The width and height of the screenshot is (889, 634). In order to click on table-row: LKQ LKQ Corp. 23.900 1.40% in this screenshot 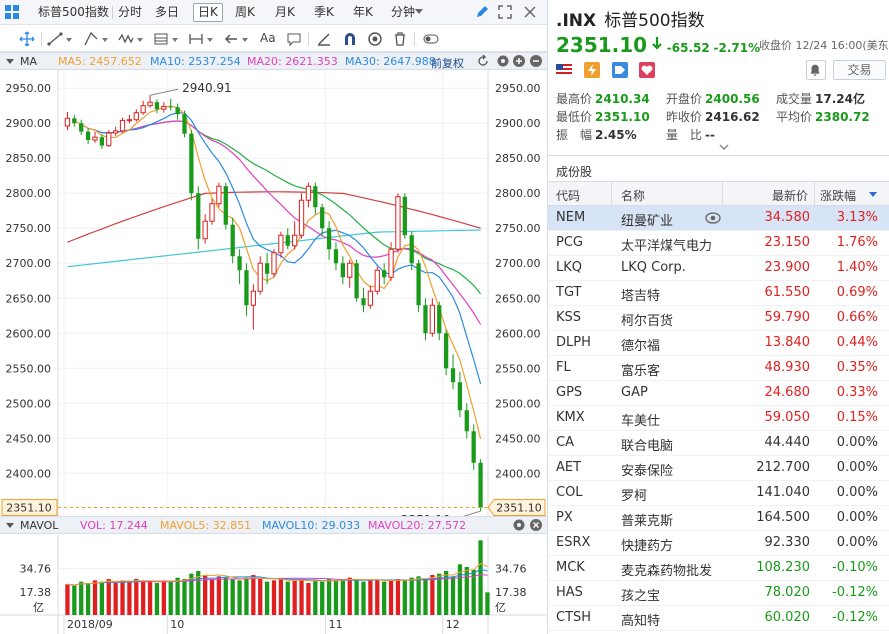, I will do `click(718, 268)`.